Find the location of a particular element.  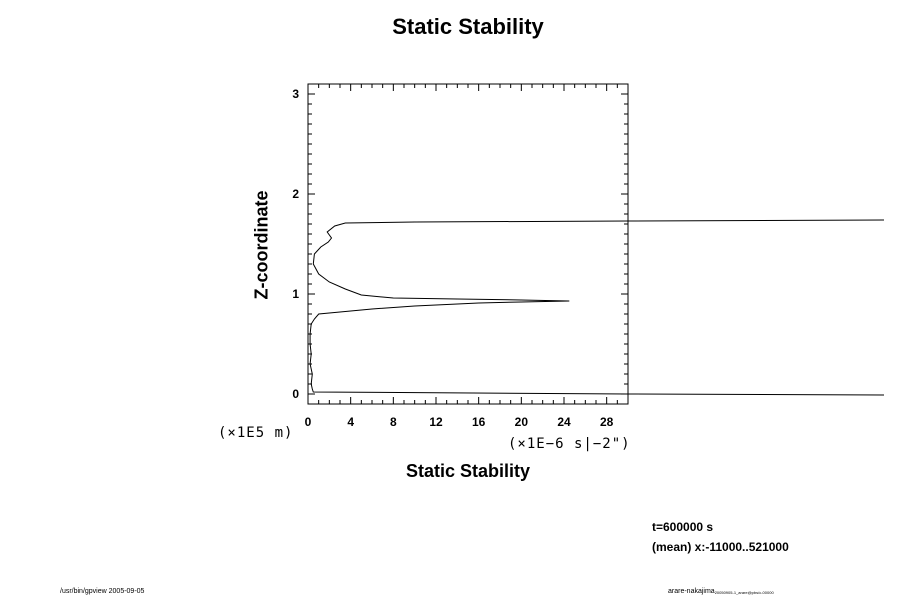

footer-author-name: arare-nakajima is located at coordinates (691, 591).